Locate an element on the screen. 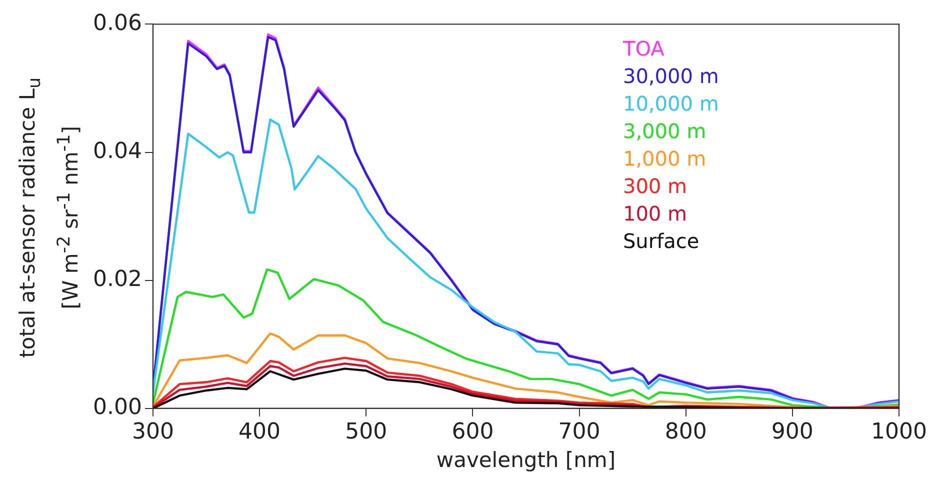 The width and height of the screenshot is (938, 486). text: Surface is located at coordinates (661, 240).